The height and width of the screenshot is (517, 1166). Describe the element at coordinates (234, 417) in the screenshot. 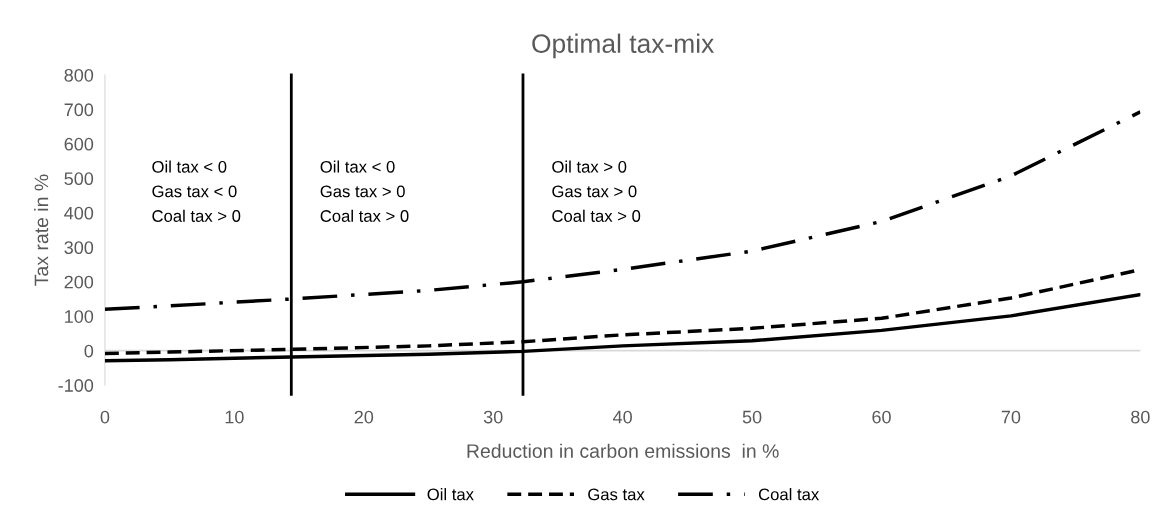

I see `x-tick-label: 10` at that location.